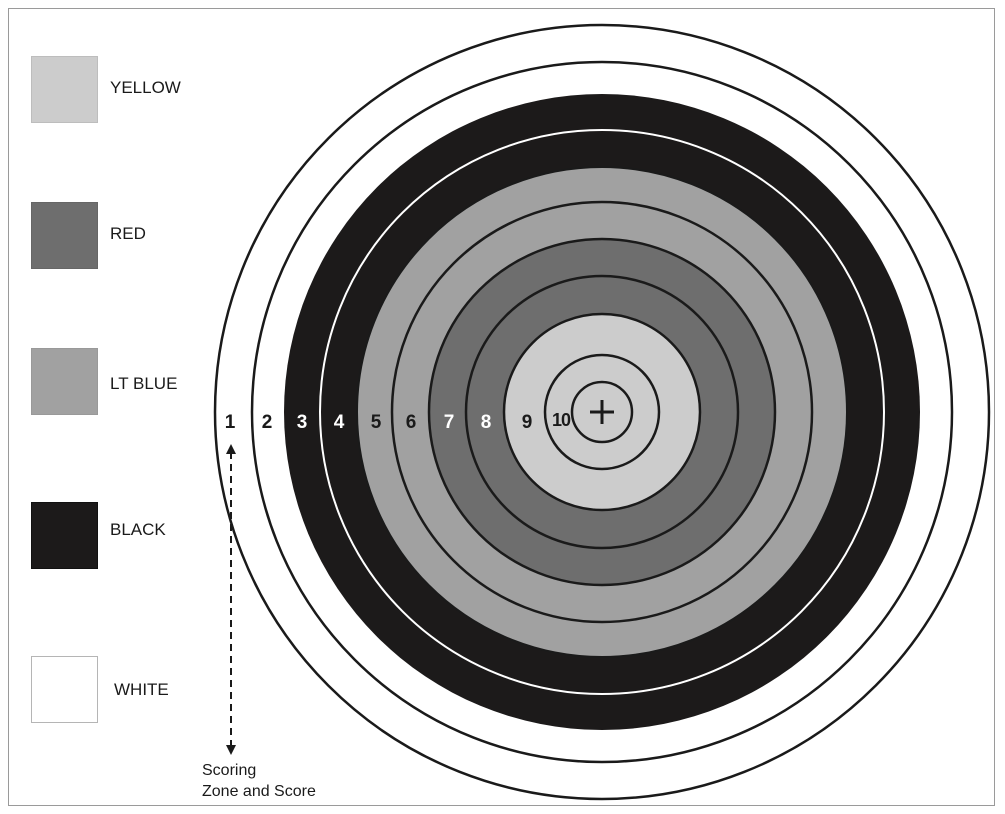 This screenshot has width=1005, height=814. What do you see at coordinates (141, 689) in the screenshot?
I see `legend-label-white: WHITE` at bounding box center [141, 689].